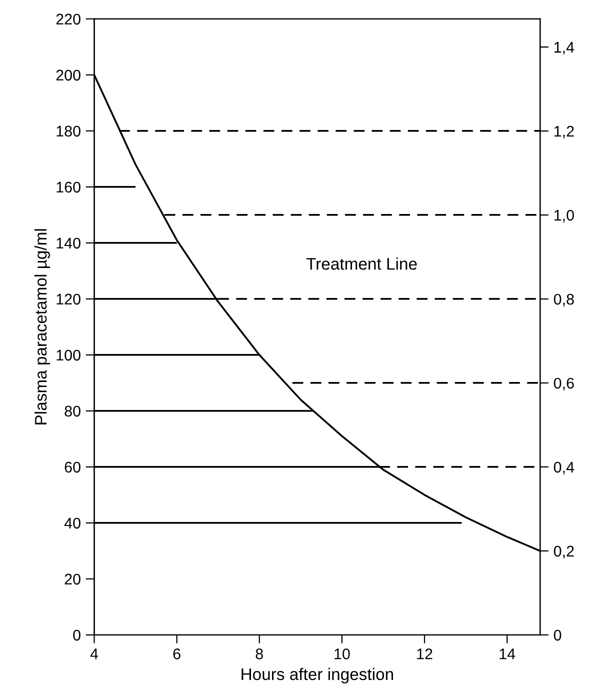 This screenshot has width=589, height=700. Describe the element at coordinates (176, 654) in the screenshot. I see `x-tick-label: 6` at that location.